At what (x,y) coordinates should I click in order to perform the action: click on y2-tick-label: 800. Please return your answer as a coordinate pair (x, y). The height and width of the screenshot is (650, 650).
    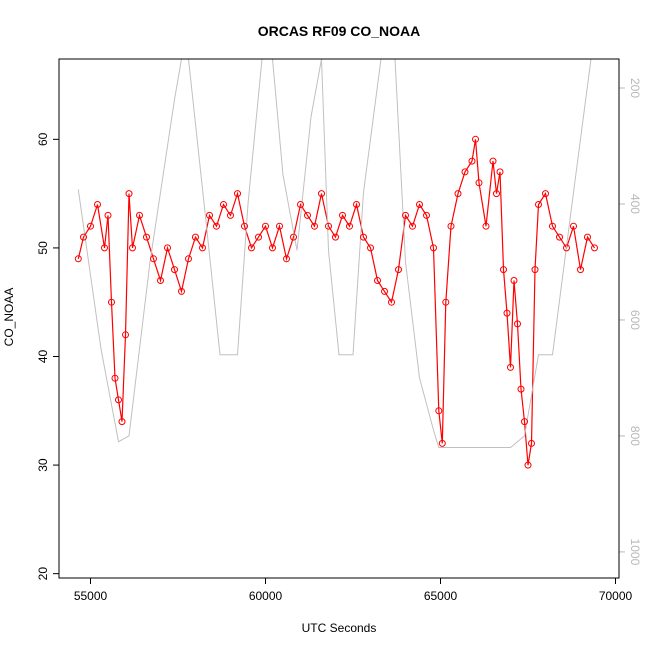
    Looking at the image, I should click on (635, 436).